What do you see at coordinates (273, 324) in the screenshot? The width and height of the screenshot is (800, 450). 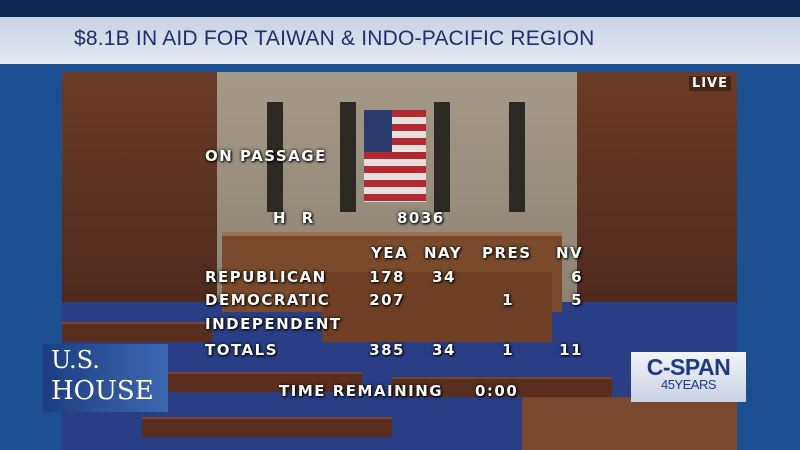 I see `party-label: INDEPENDENT` at bounding box center [273, 324].